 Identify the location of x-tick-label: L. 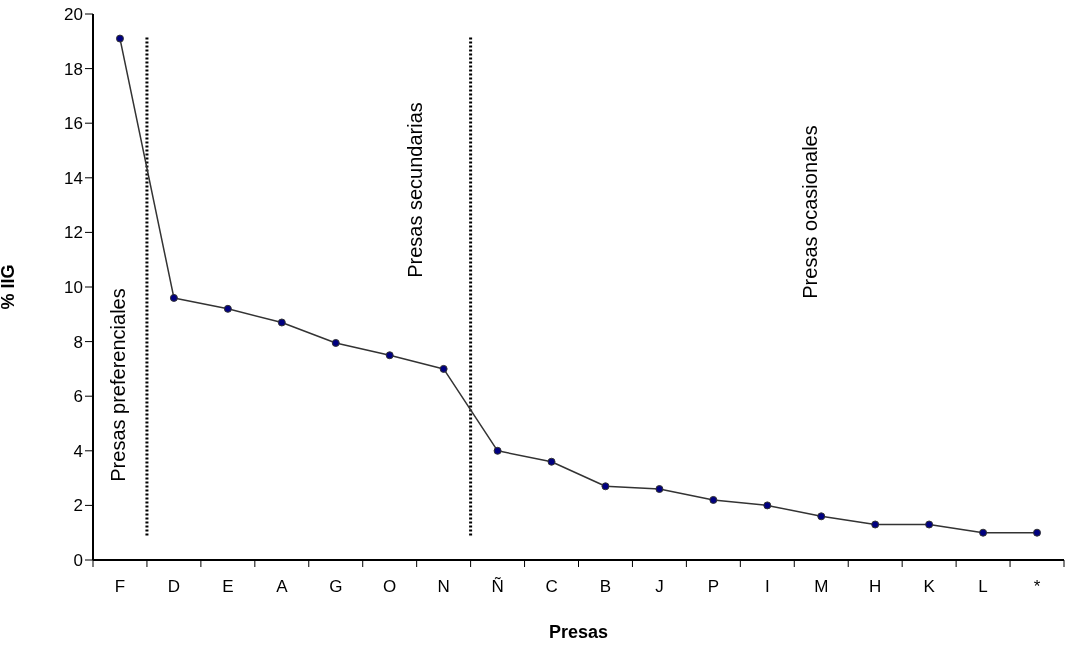
(983, 586).